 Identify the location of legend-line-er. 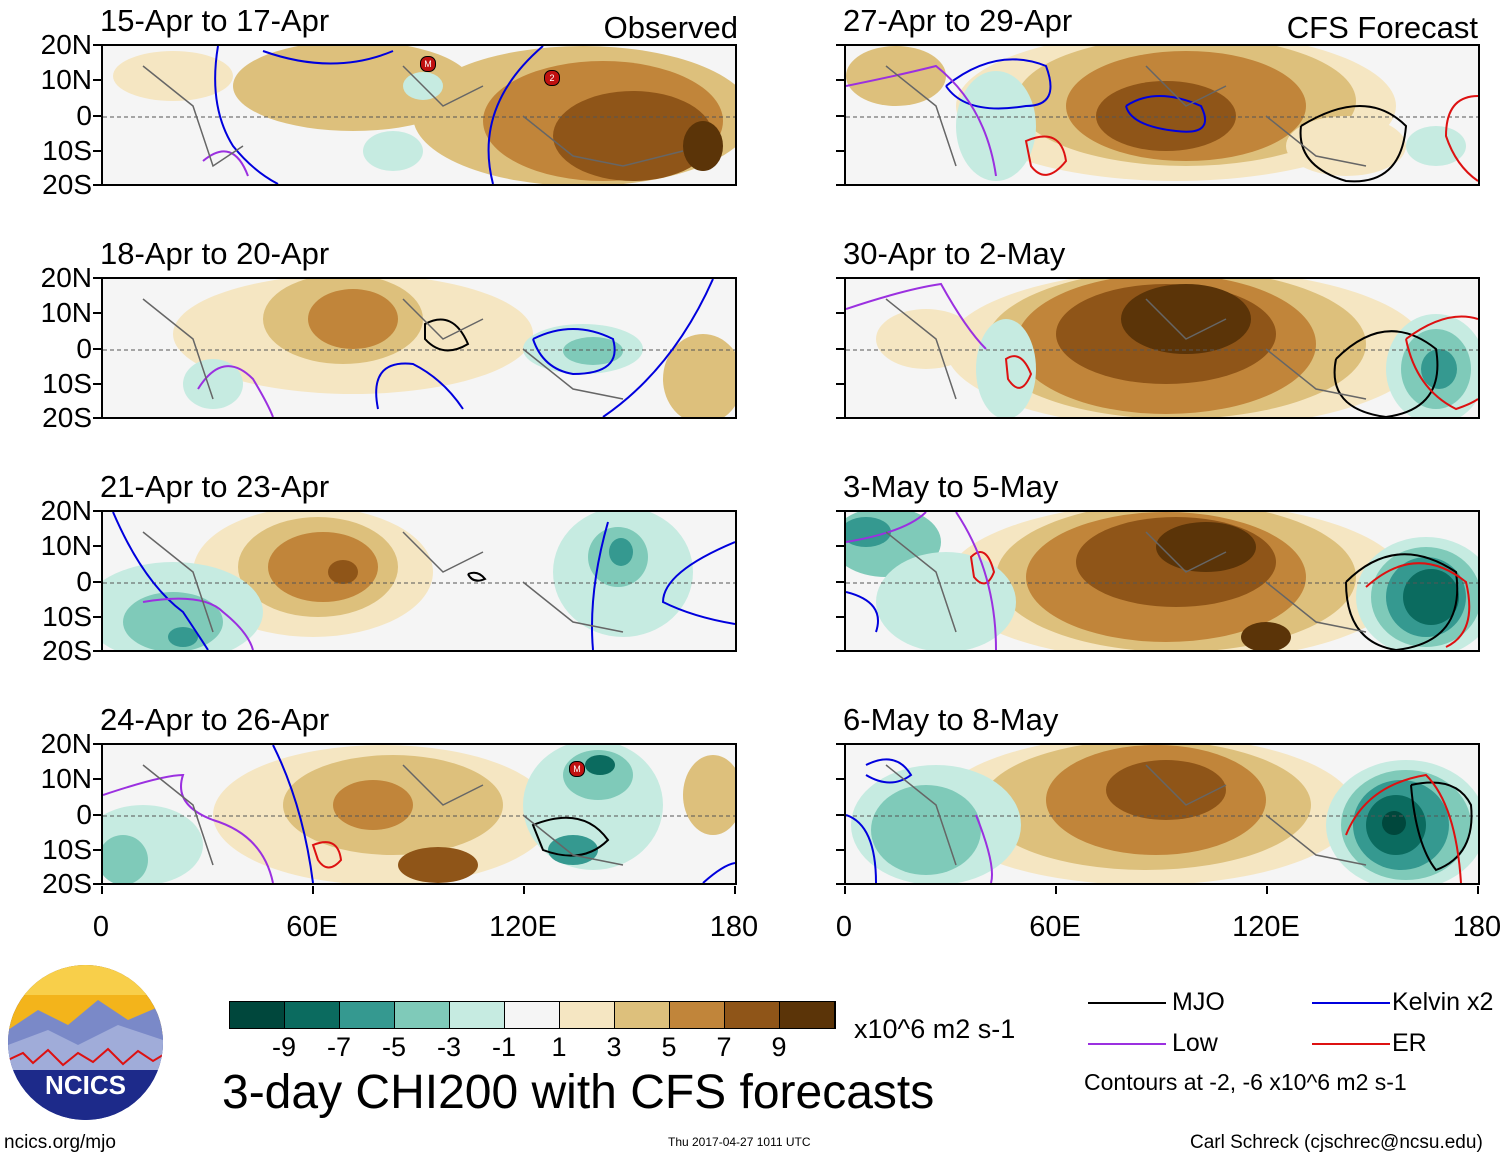
(1351, 1044).